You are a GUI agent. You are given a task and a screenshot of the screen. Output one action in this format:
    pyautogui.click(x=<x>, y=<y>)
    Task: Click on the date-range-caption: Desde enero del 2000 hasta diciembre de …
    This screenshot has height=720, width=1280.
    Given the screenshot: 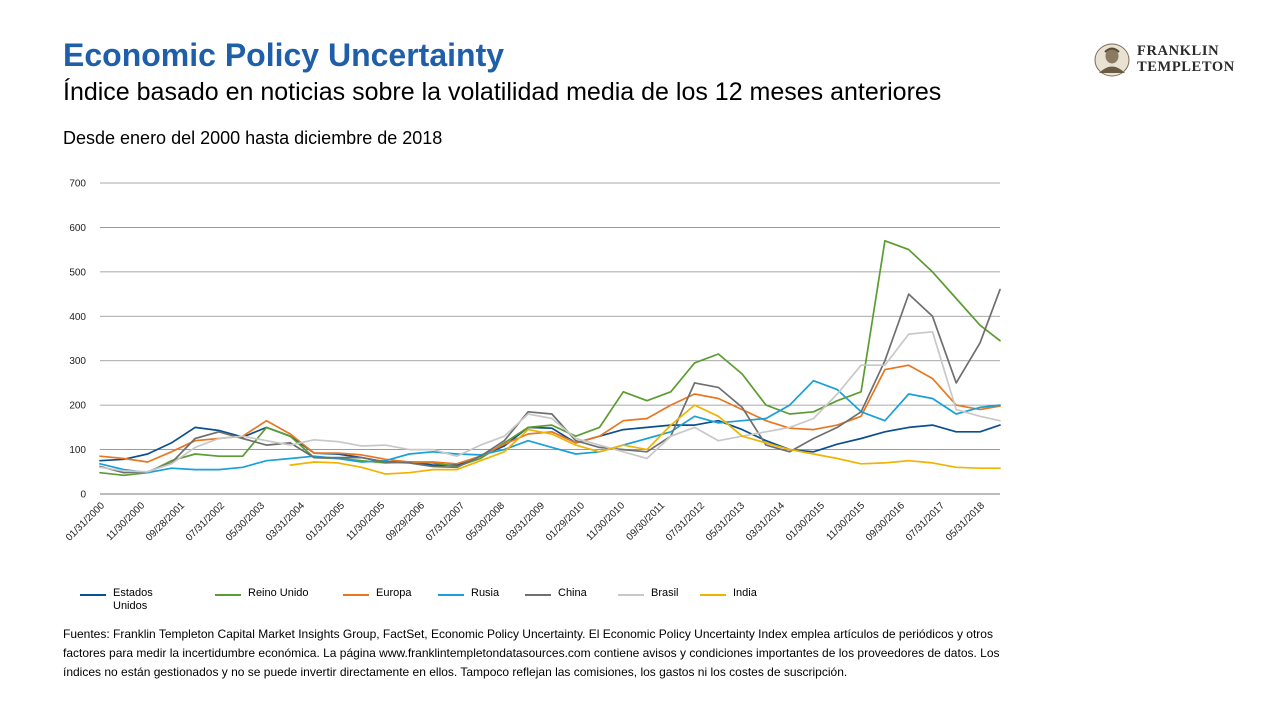 What is the action you would take?
    pyautogui.click(x=253, y=138)
    